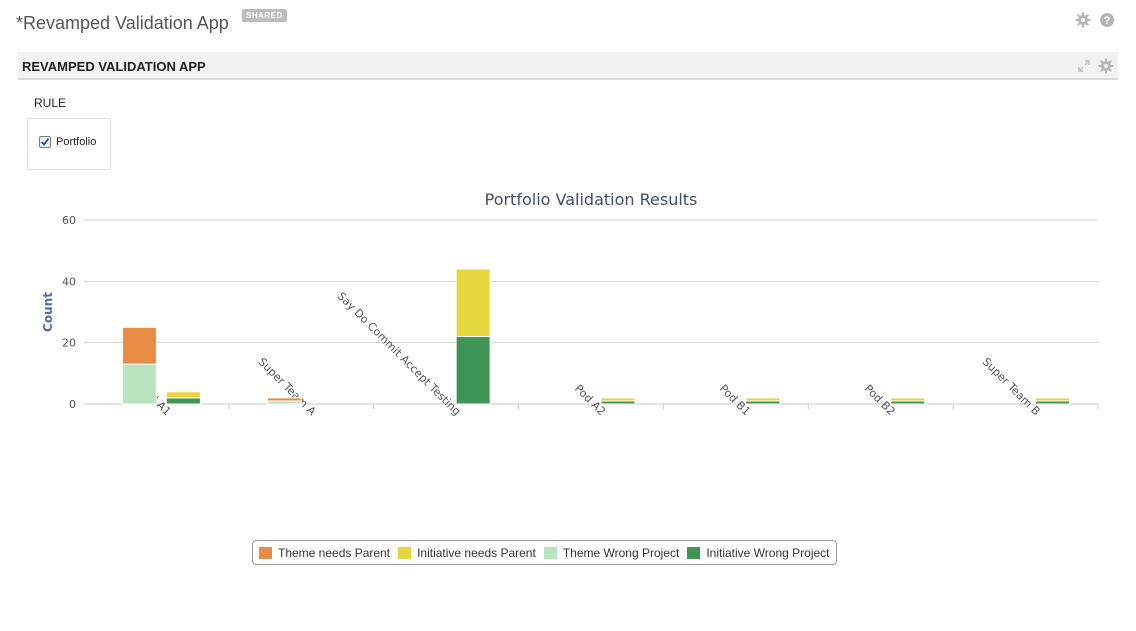 The image size is (1136, 631). I want to click on y-axis-label: Count, so click(48, 312).